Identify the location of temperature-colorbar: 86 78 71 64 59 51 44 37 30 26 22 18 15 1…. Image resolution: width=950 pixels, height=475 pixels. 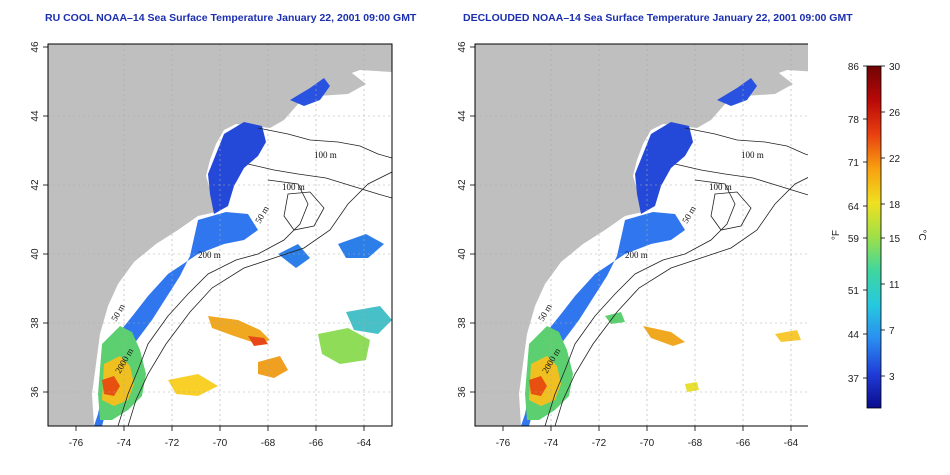
(879, 235).